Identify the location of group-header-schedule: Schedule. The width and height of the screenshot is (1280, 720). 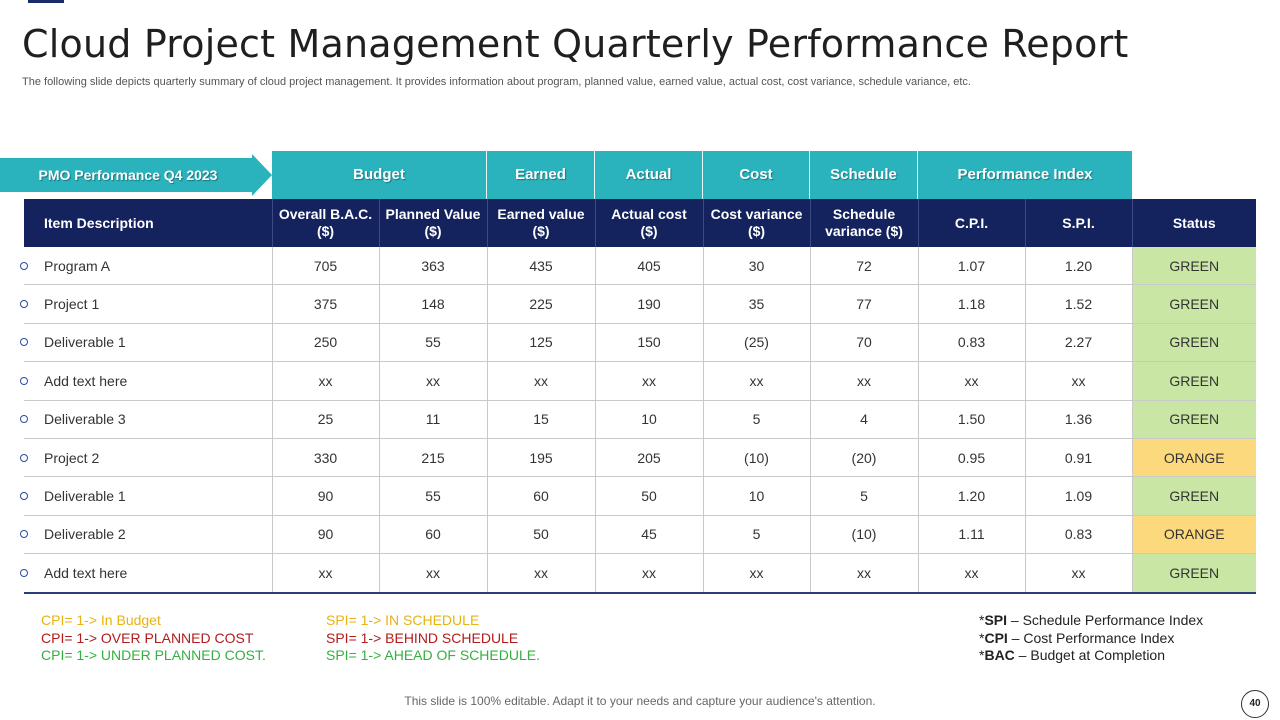
(864, 175).